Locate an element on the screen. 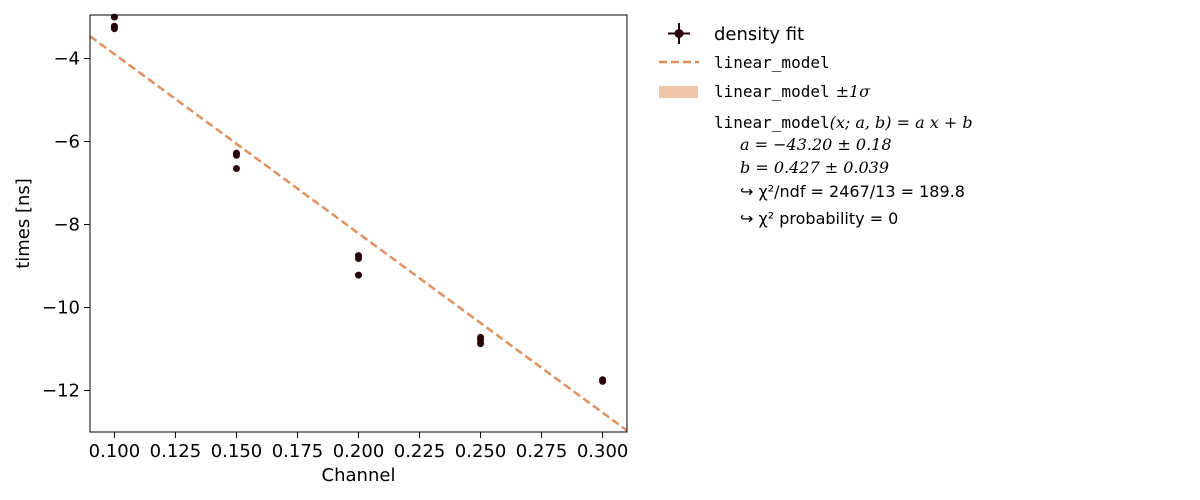  x-tick-label: 0.125 is located at coordinates (176, 451).